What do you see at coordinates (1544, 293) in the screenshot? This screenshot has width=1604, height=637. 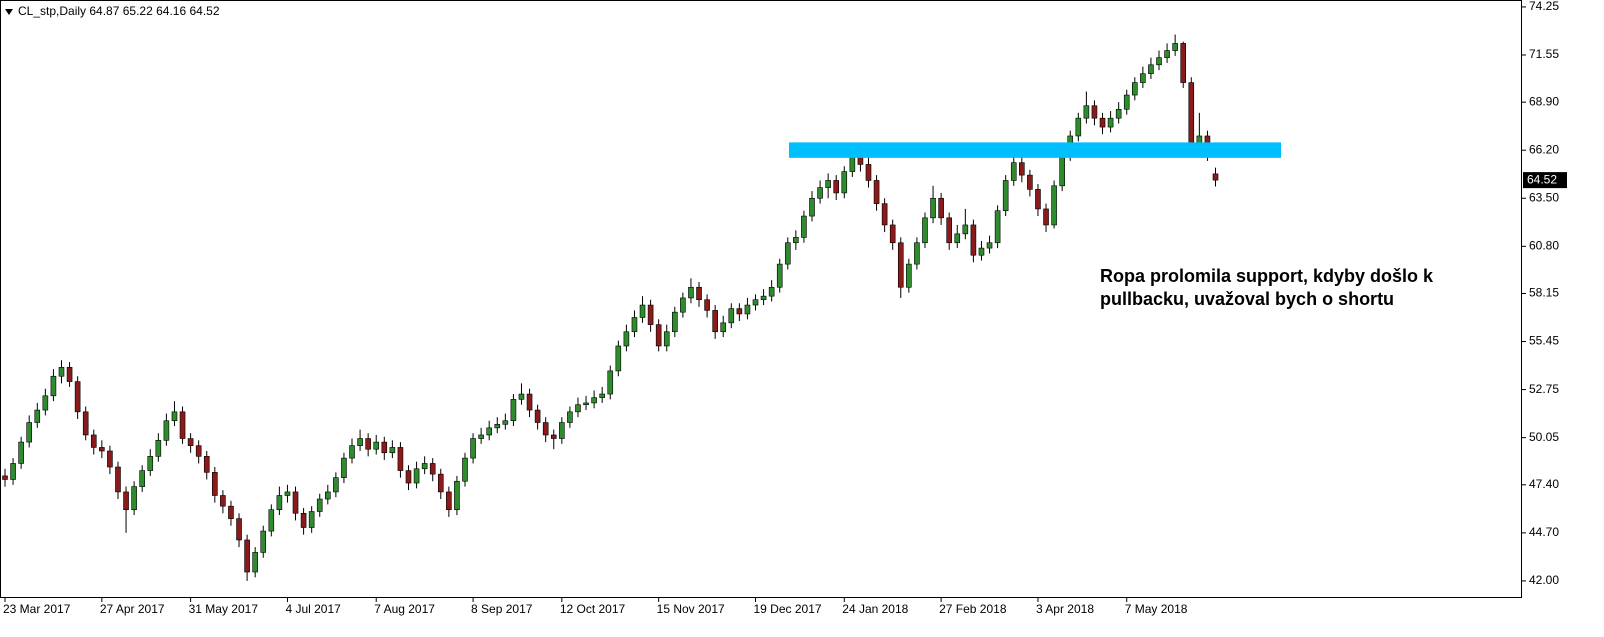 I see `y-tick-label: 58.15` at bounding box center [1544, 293].